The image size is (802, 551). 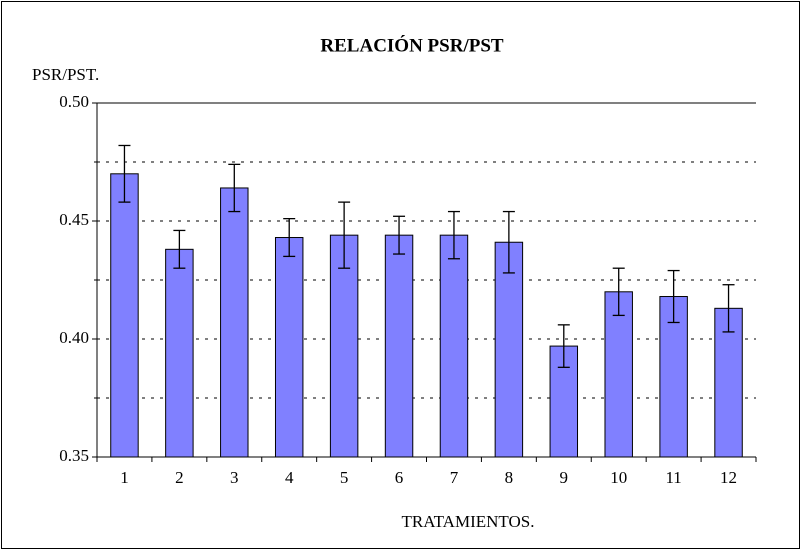 What do you see at coordinates (74, 455) in the screenshot?
I see `y-tick-label: 0.35` at bounding box center [74, 455].